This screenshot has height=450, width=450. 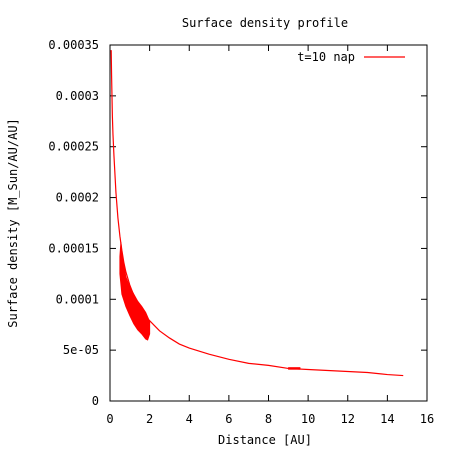 What do you see at coordinates (294, 368) in the screenshot?
I see `series-oscillation-blip` at bounding box center [294, 368].